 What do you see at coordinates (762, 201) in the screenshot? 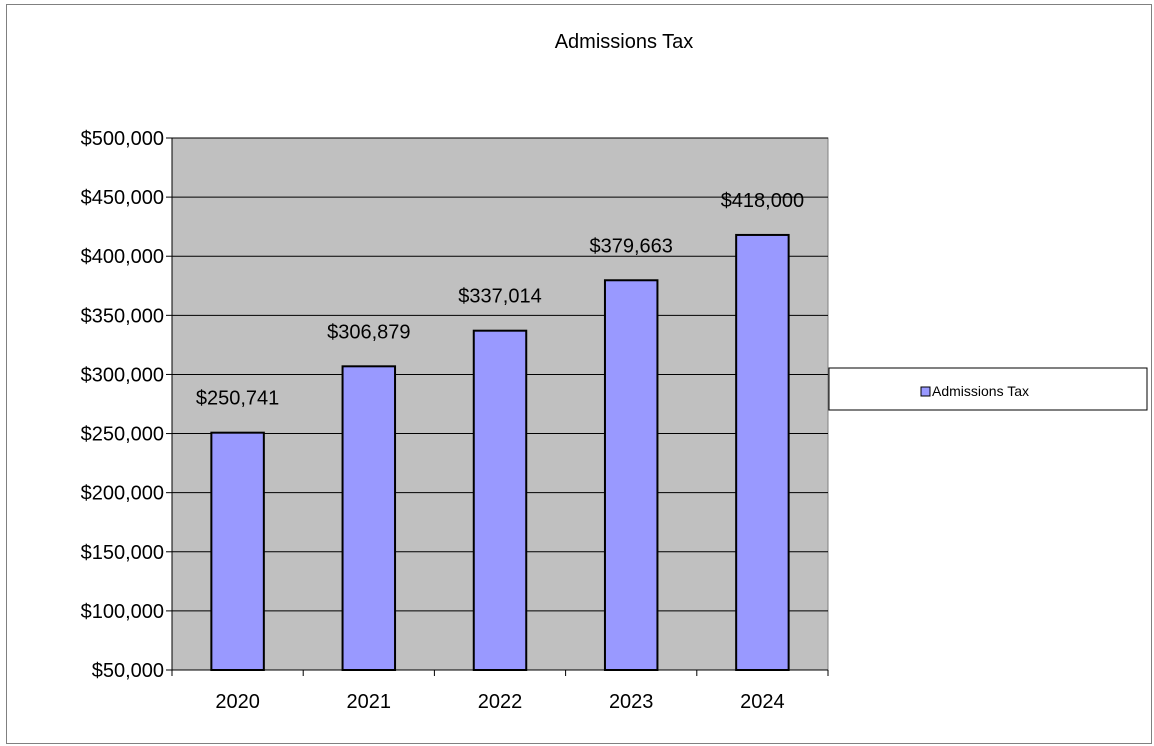
I see `data-label-2024: $418,000` at bounding box center [762, 201].